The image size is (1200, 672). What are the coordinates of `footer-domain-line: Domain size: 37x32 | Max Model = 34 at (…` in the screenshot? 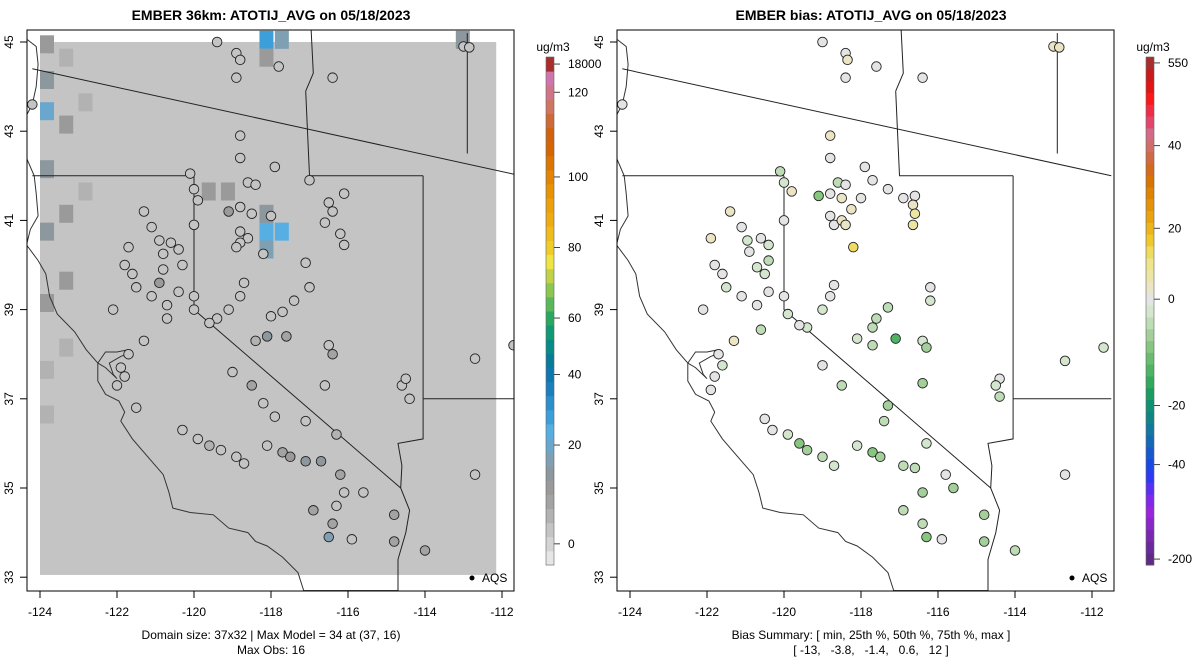 It's located at (271, 635).